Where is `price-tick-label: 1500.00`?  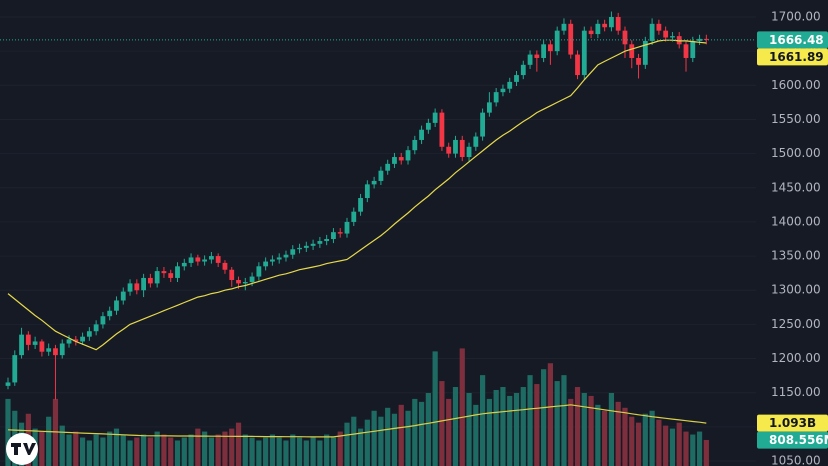 price-tick-label: 1500.00 is located at coordinates (796, 153).